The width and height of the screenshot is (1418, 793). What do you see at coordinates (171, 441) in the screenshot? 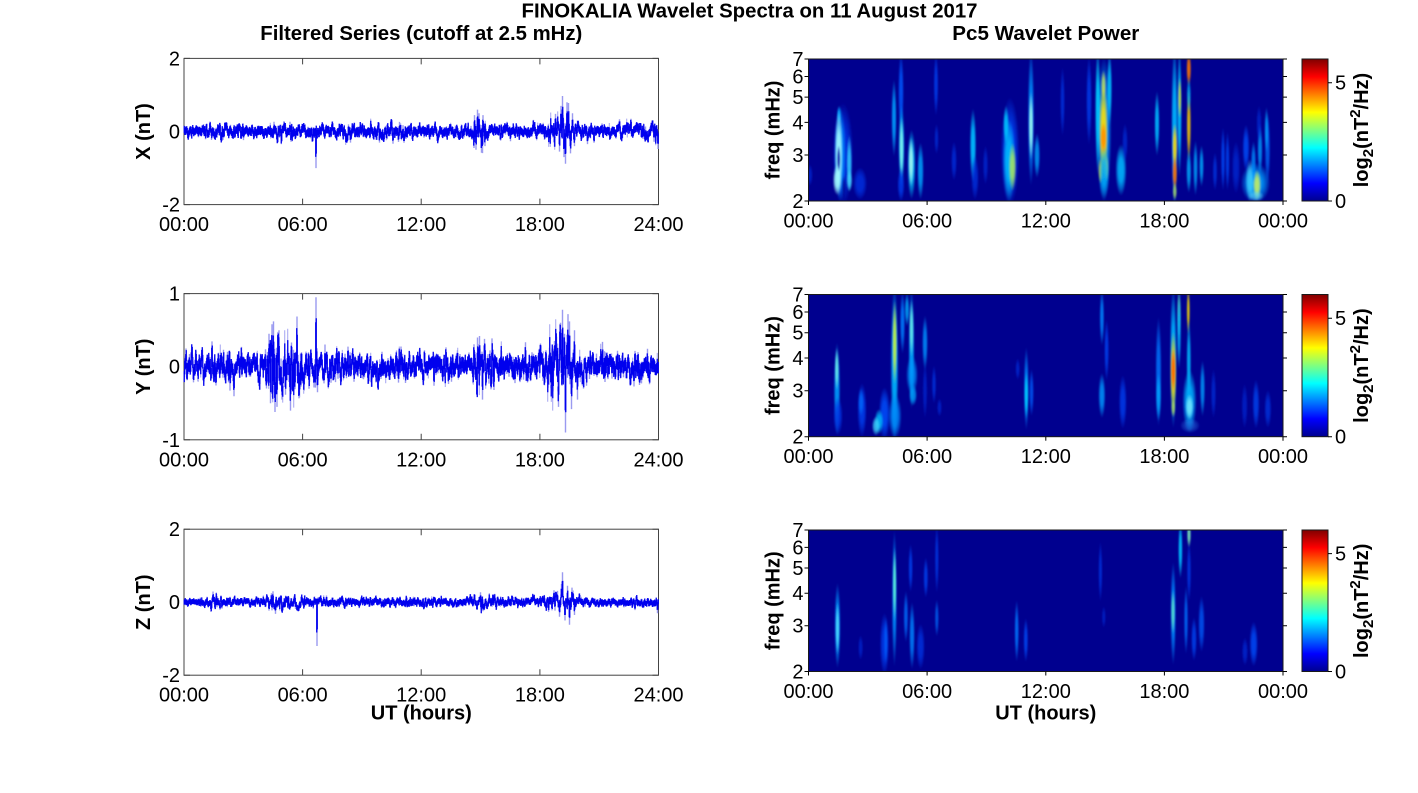
I see `svg-text: -1` at bounding box center [171, 441].